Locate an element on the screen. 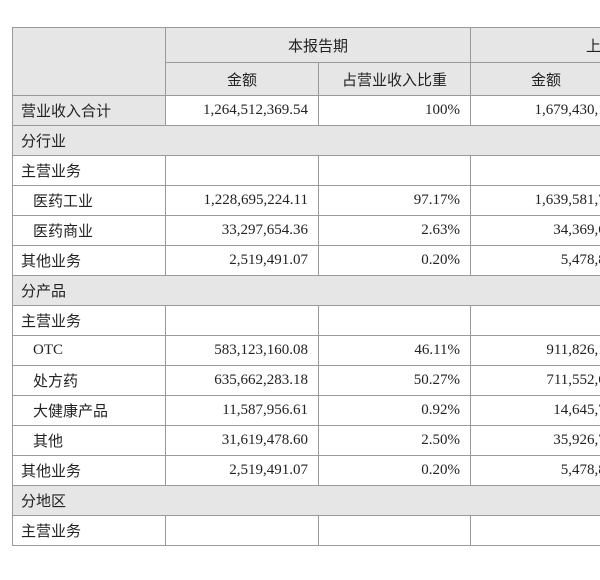  table-row: 分产品 is located at coordinates (305, 290).